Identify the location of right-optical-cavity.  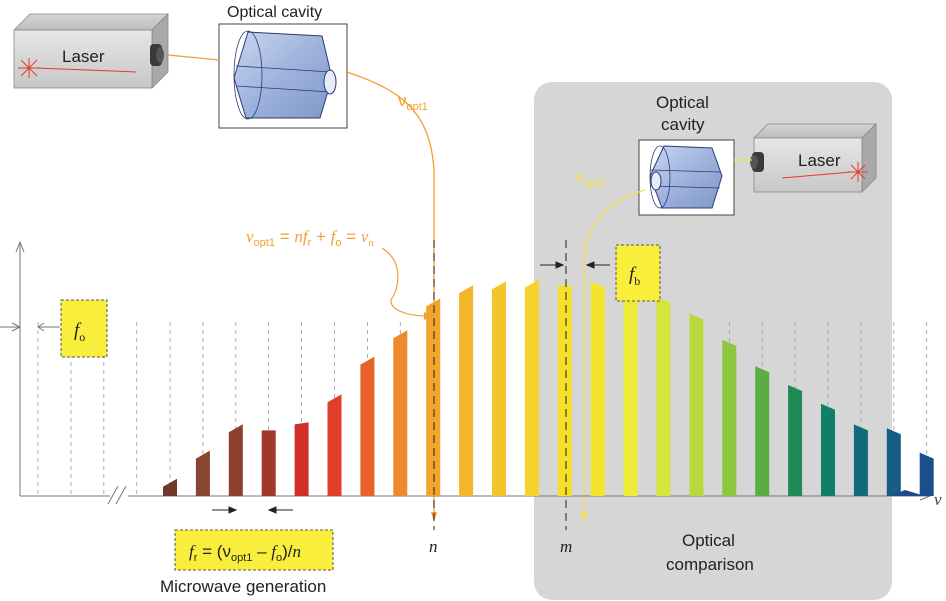
(686, 177).